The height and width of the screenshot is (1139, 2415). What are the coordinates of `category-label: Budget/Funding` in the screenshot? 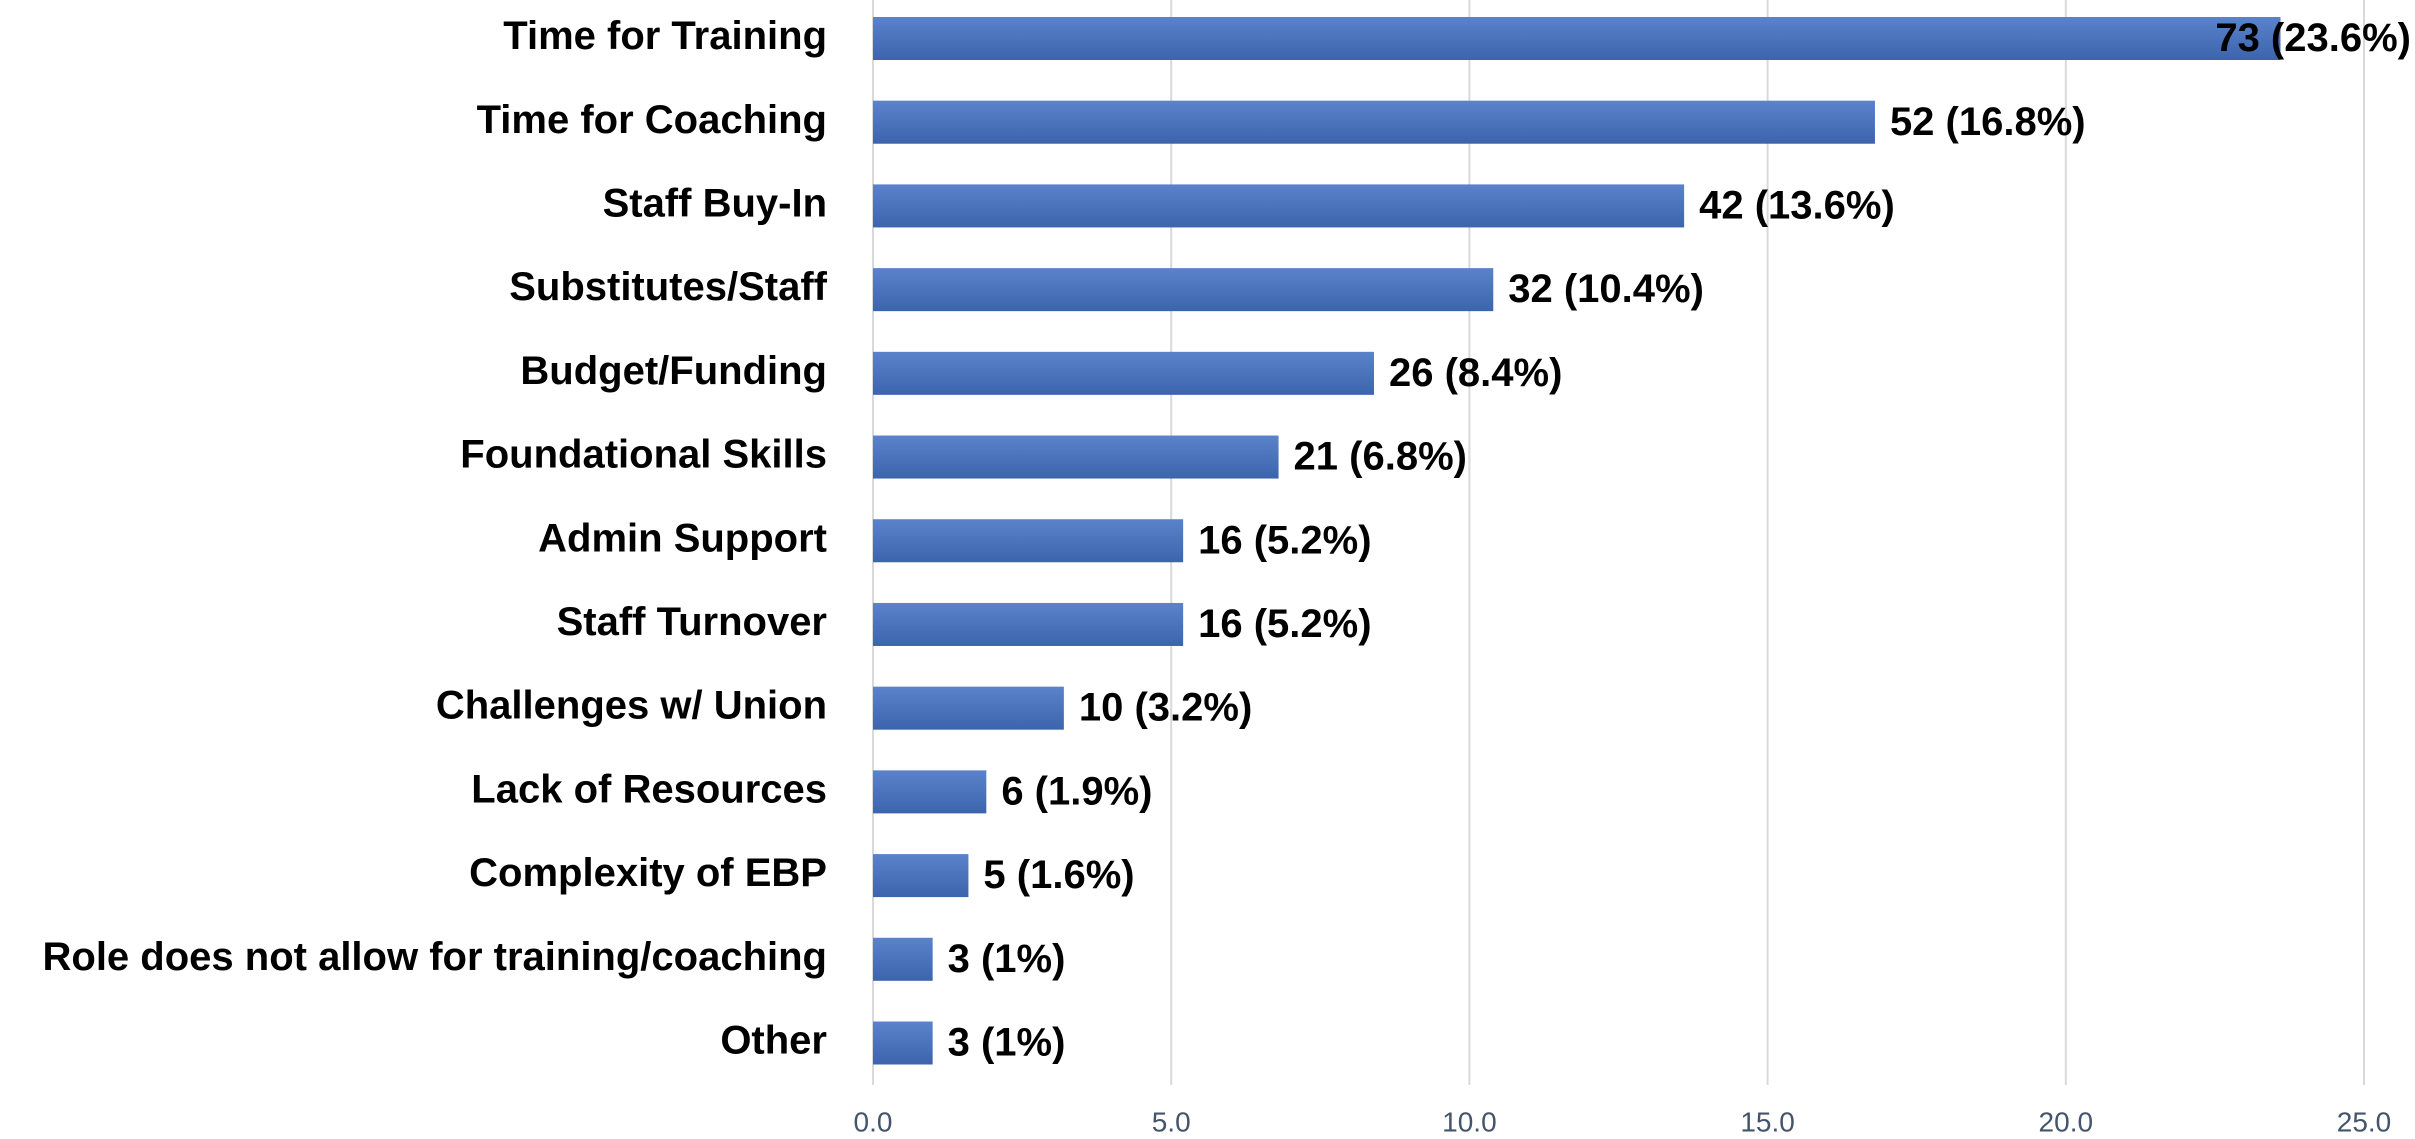 It's located at (673, 371).